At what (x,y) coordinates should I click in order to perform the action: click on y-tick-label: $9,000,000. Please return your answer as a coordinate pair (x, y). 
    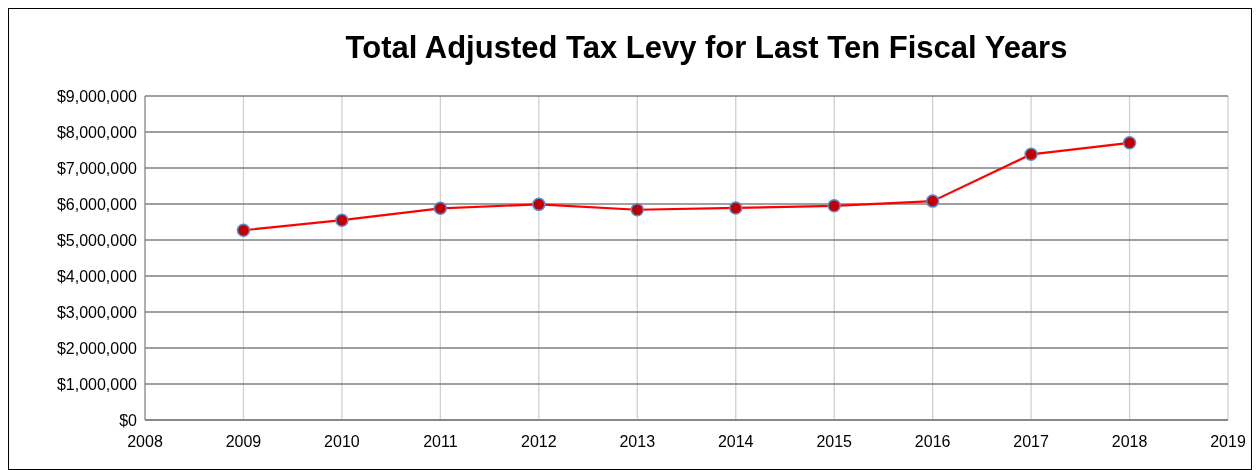
    Looking at the image, I should click on (97, 96).